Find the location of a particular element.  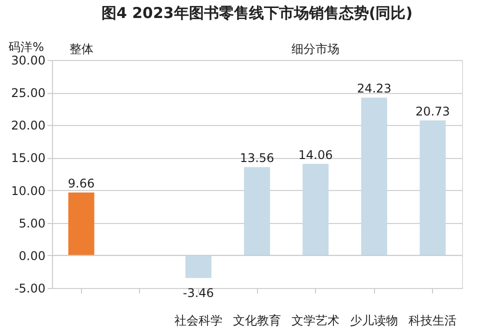

y-tick-label: 20.00 is located at coordinates (28, 125).